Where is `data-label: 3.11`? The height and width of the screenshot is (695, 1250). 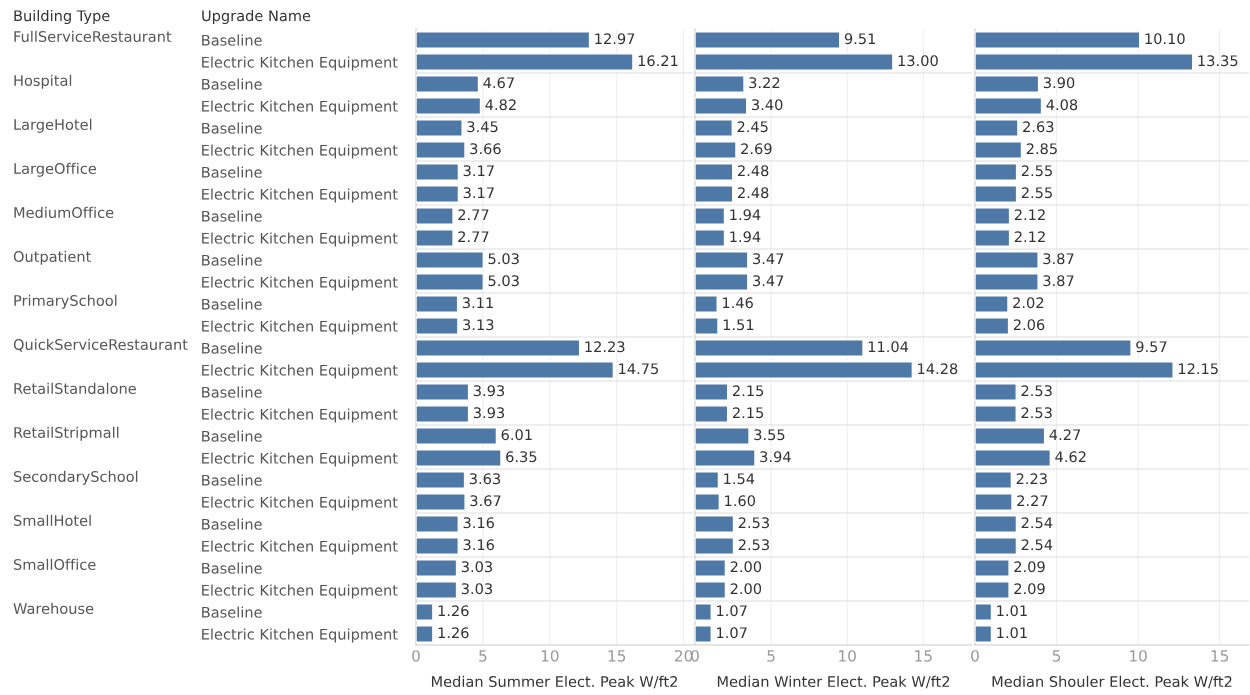
data-label: 3.11 is located at coordinates (477, 303).